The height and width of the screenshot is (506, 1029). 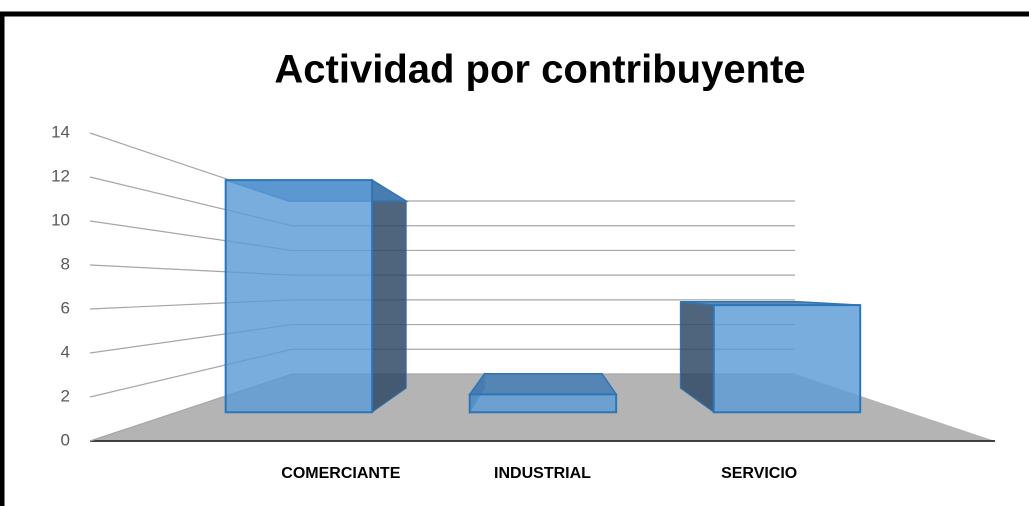 I want to click on x-tick-label: SERVICIO, so click(x=759, y=473).